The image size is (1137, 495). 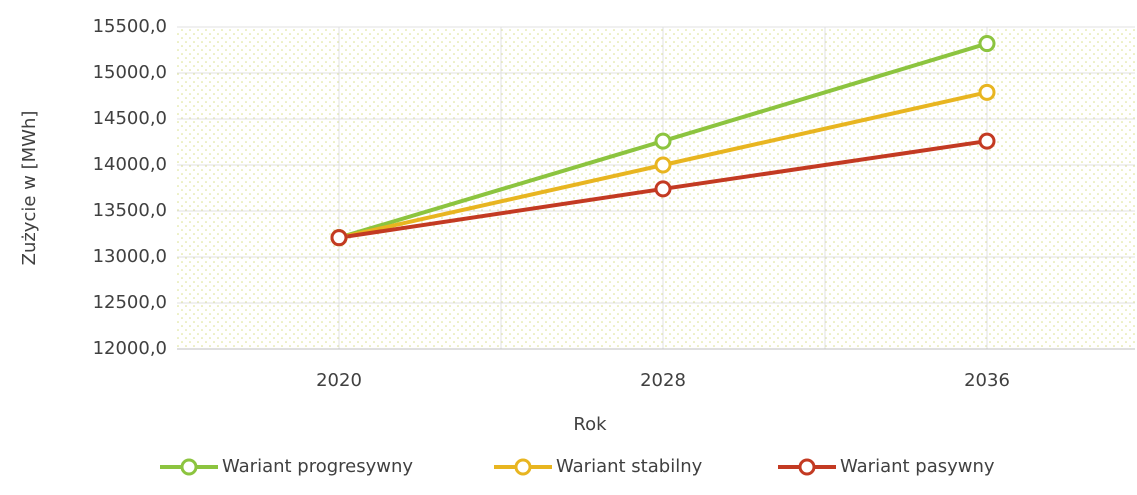 What do you see at coordinates (130, 118) in the screenshot?
I see `y-tick-label: 14500,0` at bounding box center [130, 118].